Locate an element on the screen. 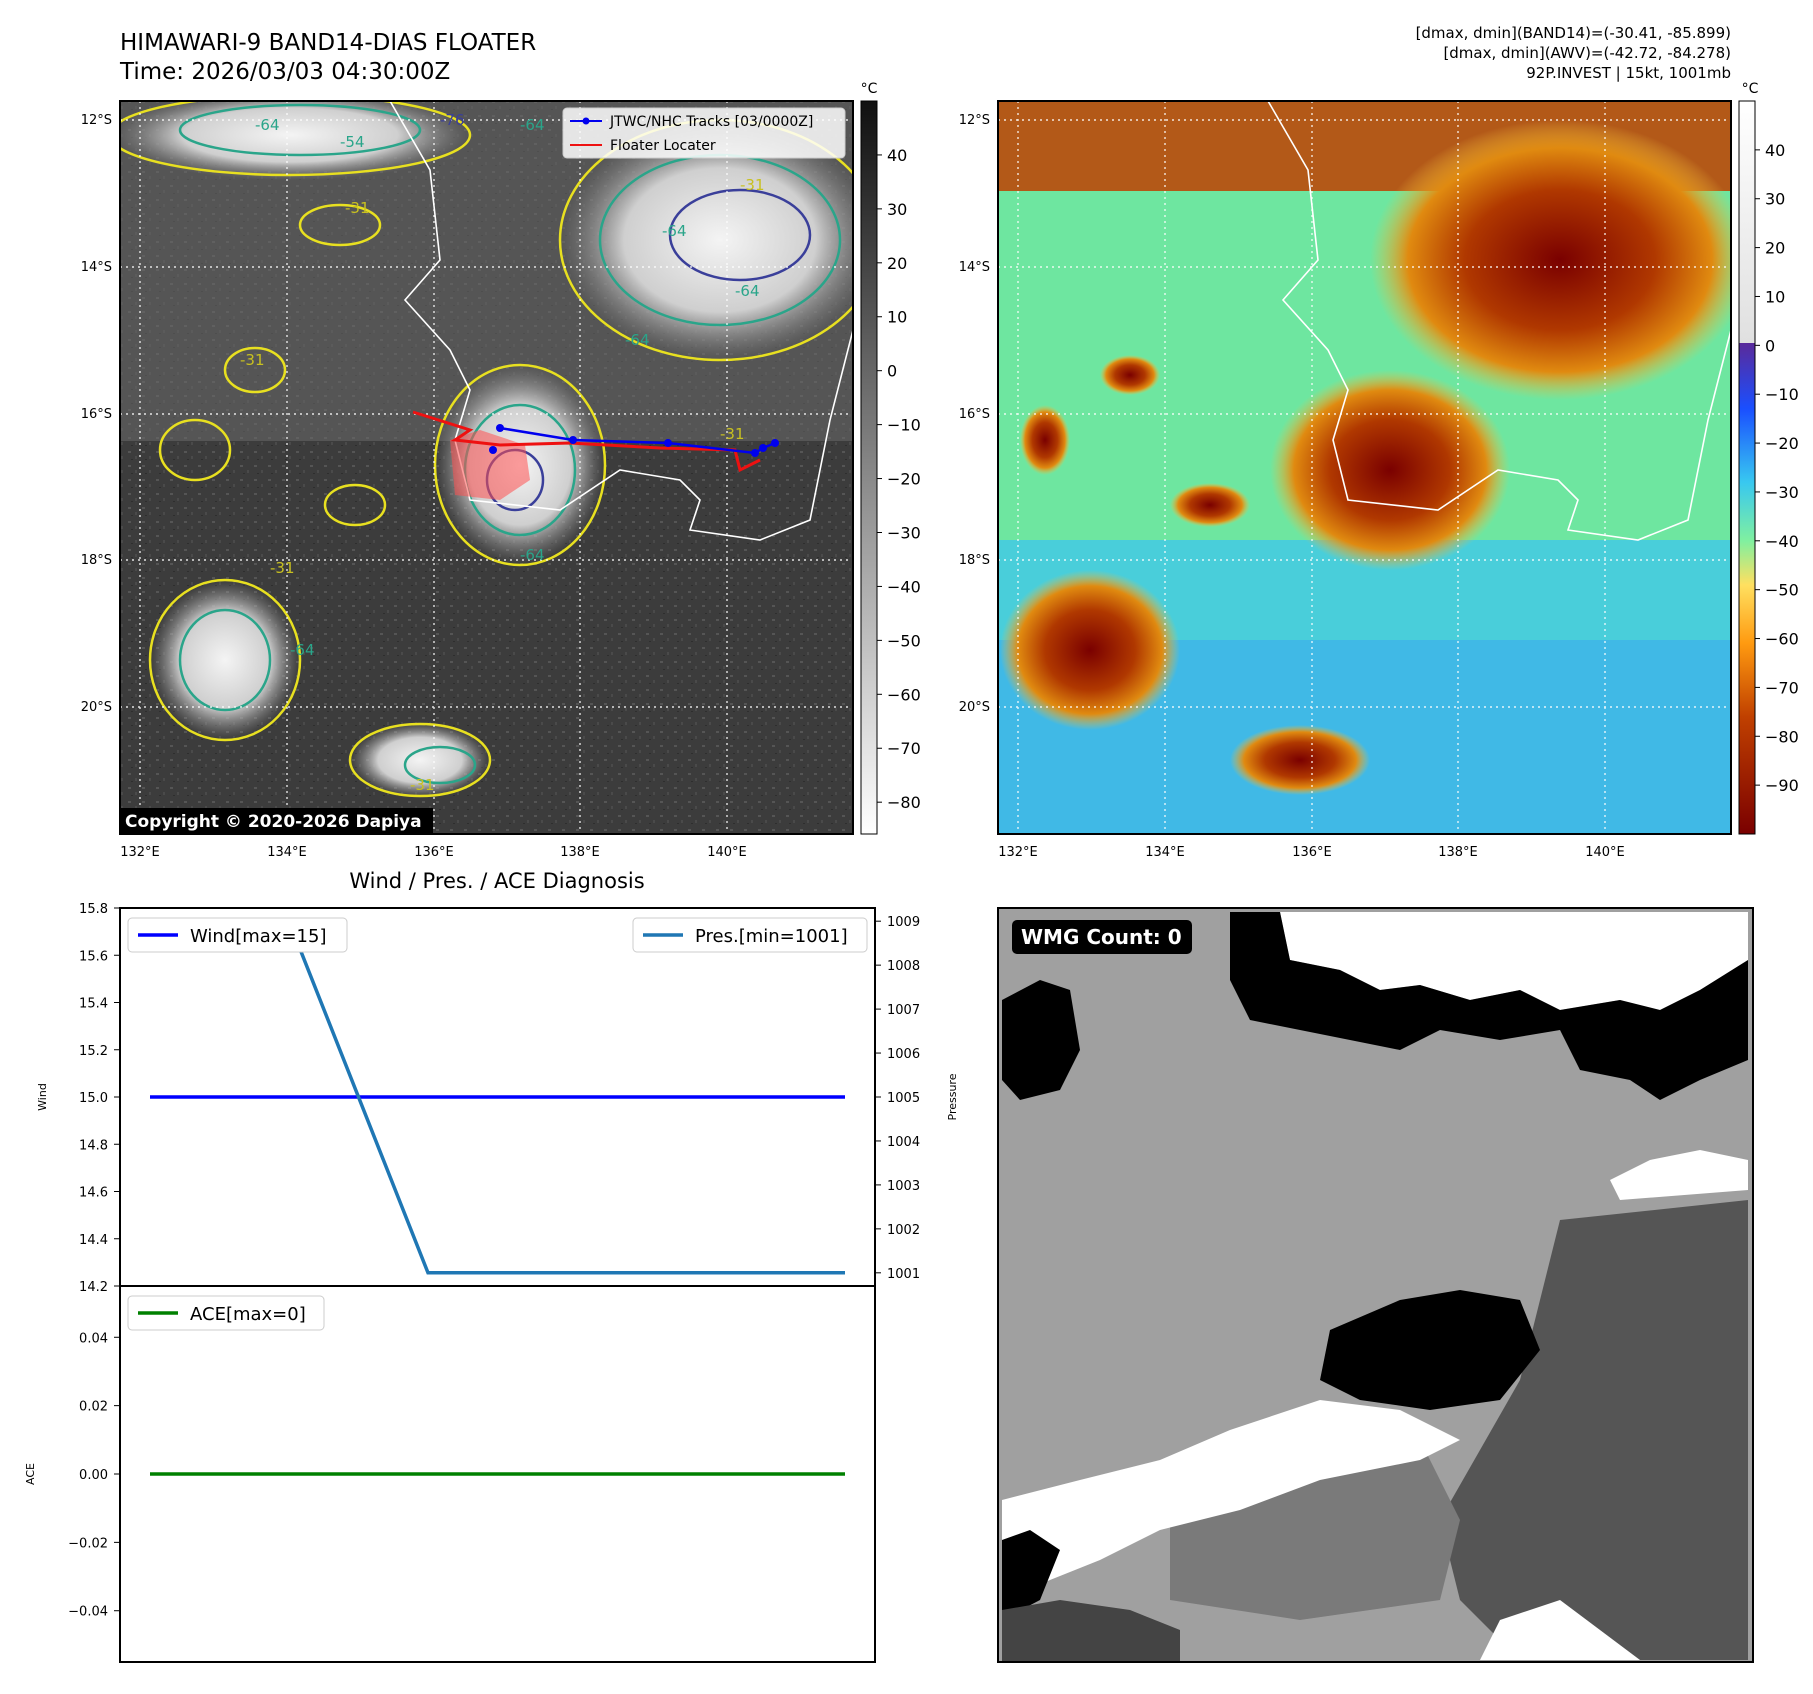  pressure-axis-tick-label: 1004 is located at coordinates (903, 1142).